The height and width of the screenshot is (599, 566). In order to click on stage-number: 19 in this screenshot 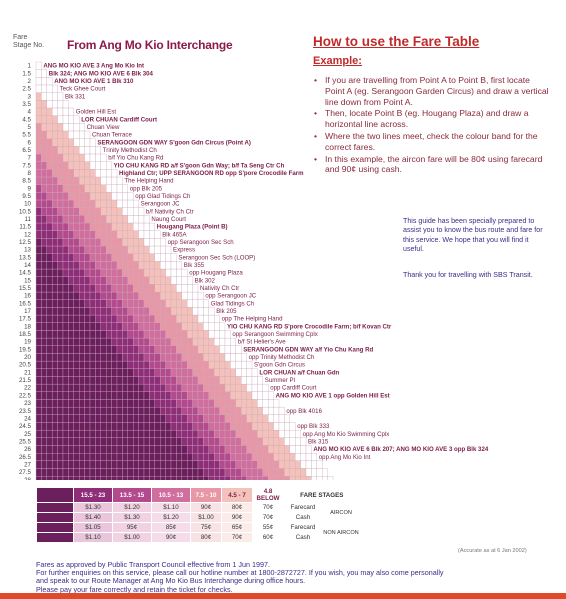, I will do `click(27, 342)`.